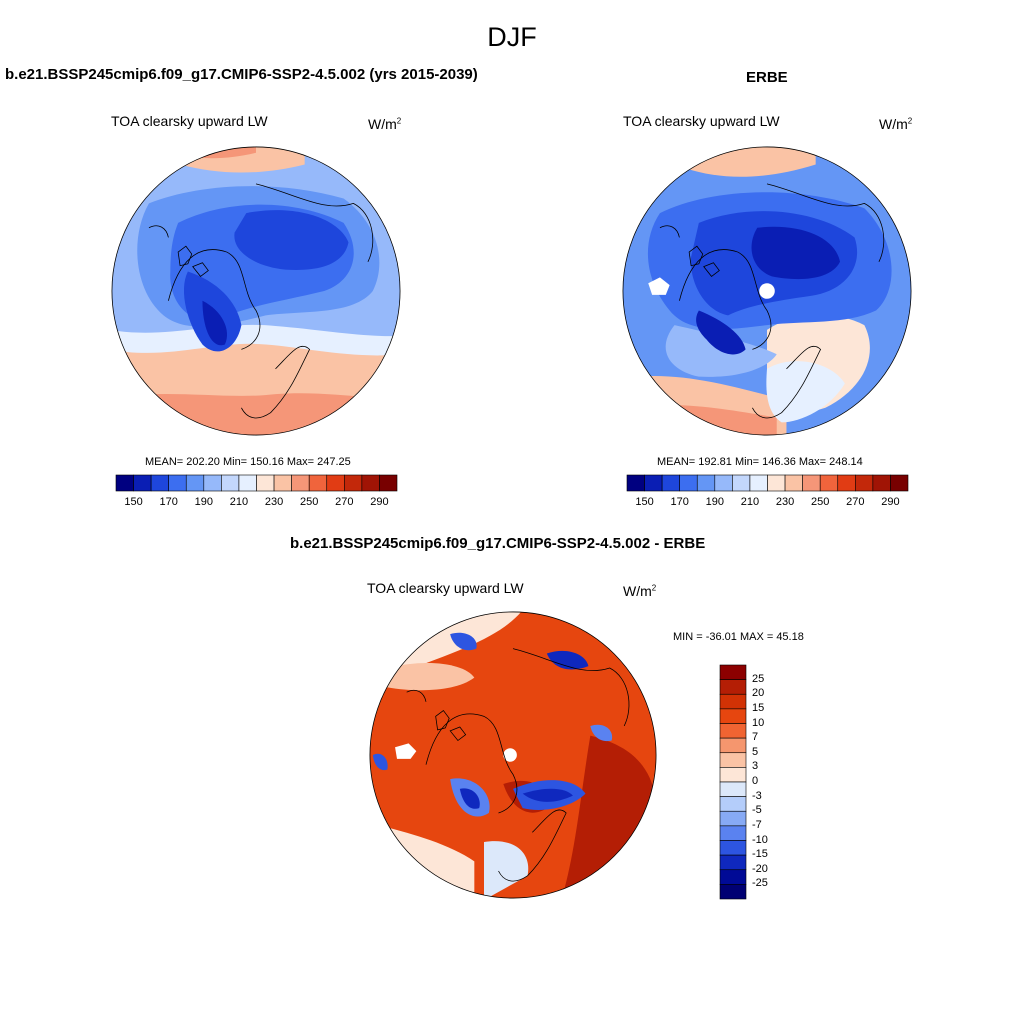 The width and height of the screenshot is (1024, 1024). I want to click on model-colorbar-tick-label: 230, so click(274, 502).